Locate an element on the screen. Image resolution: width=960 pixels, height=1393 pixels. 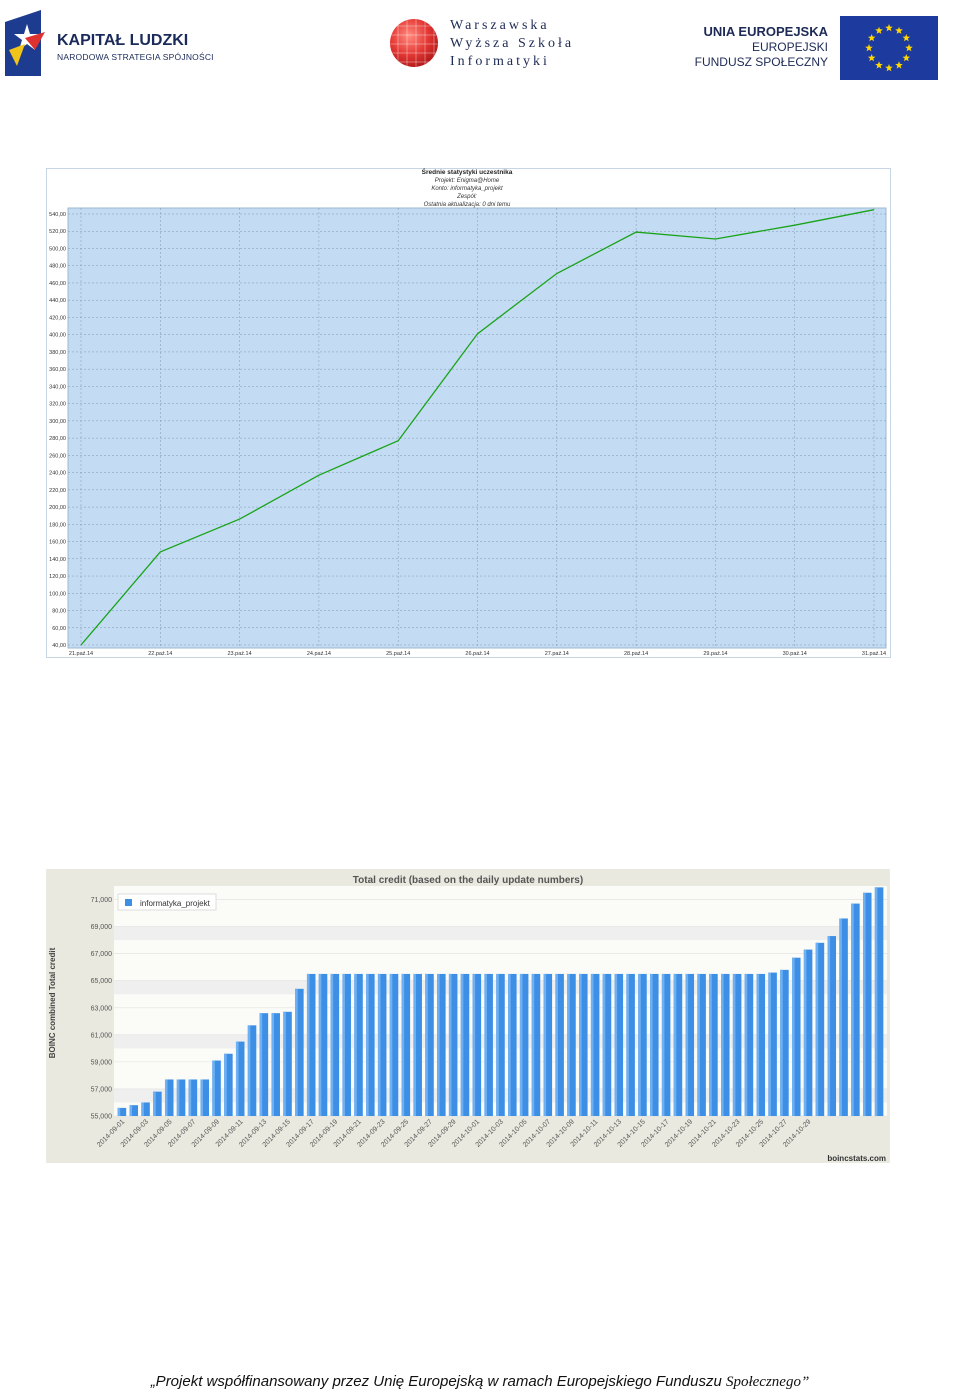
chart1-x-tick-label: 21.paź.14 is located at coordinates (81, 654).